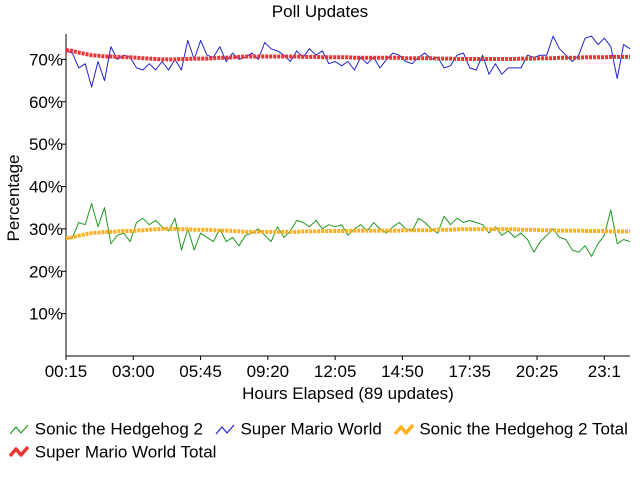 The image size is (640, 480). I want to click on legend-label: Super Mario World Total, so click(125, 452).